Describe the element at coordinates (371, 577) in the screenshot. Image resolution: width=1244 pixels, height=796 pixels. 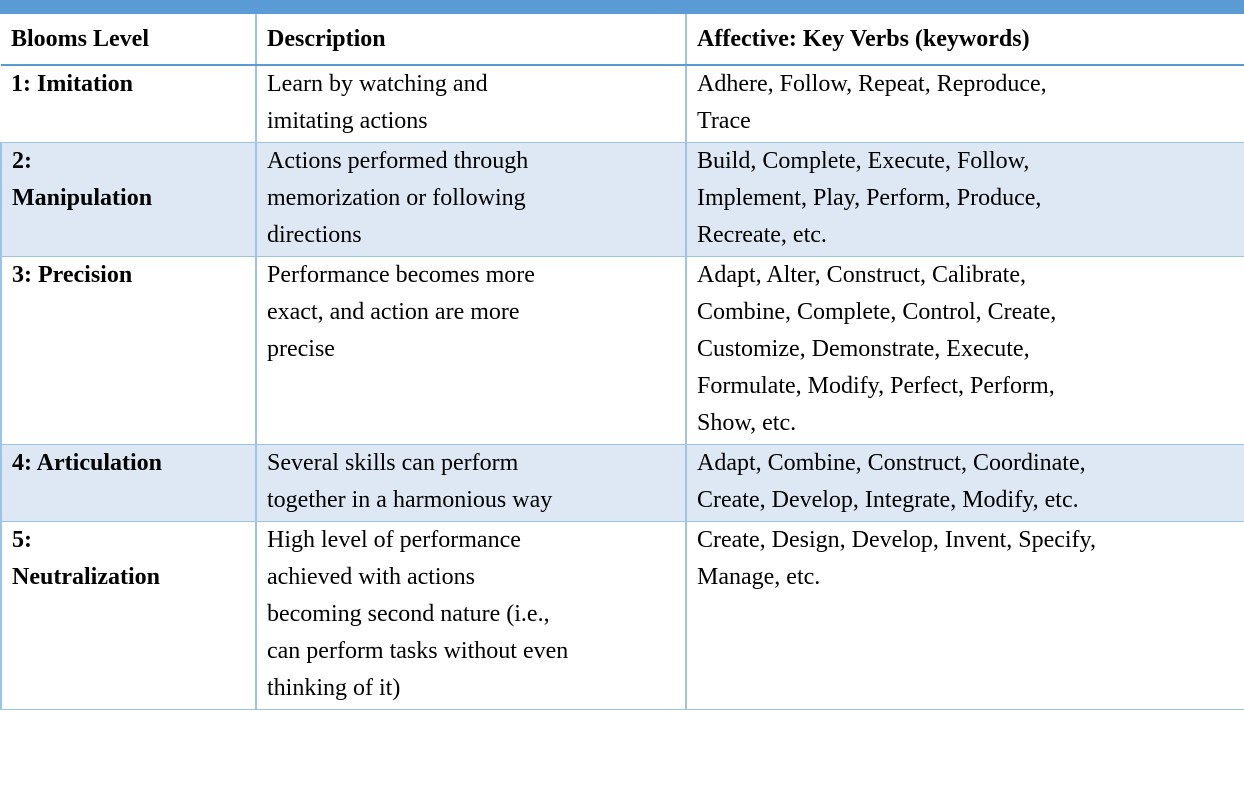
I see `cell-line: achieved with actions` at that location.